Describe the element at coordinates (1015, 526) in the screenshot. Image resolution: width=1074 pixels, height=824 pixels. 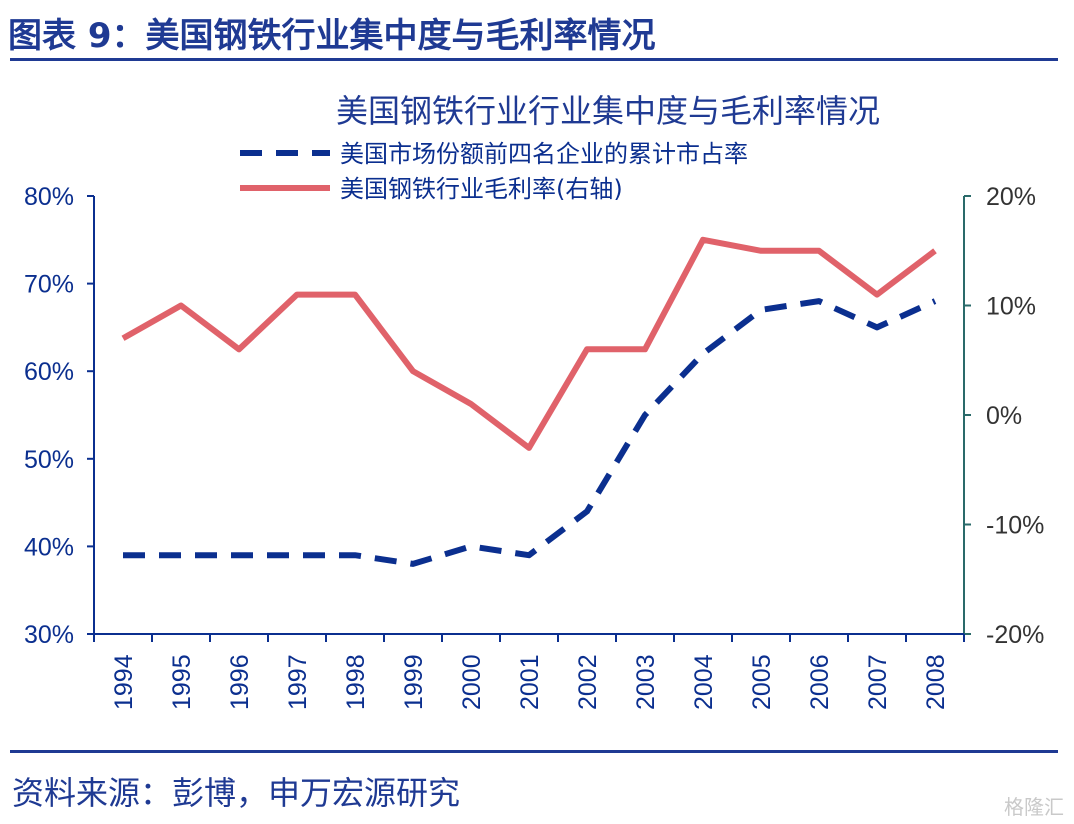
I see `right-axis-tick-label: -10%` at that location.